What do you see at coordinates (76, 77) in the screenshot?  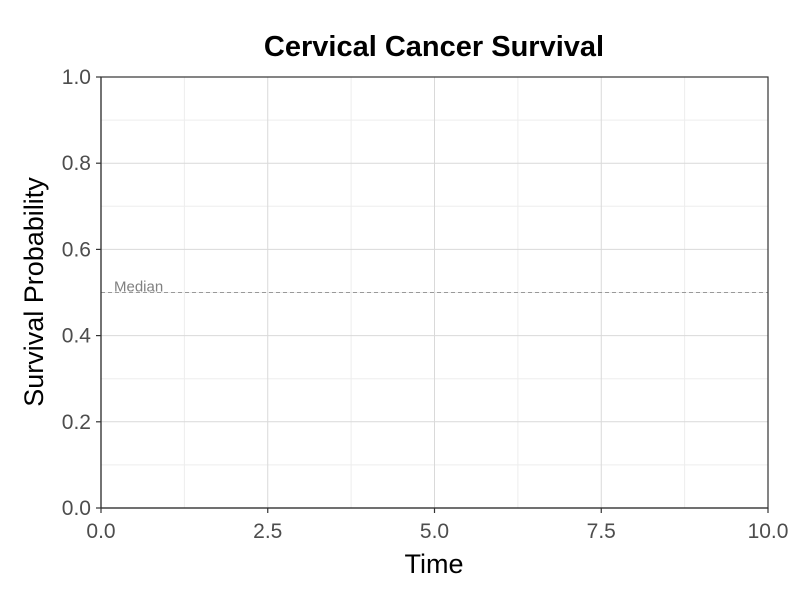 I see `y-tick-label: 1.0` at bounding box center [76, 77].